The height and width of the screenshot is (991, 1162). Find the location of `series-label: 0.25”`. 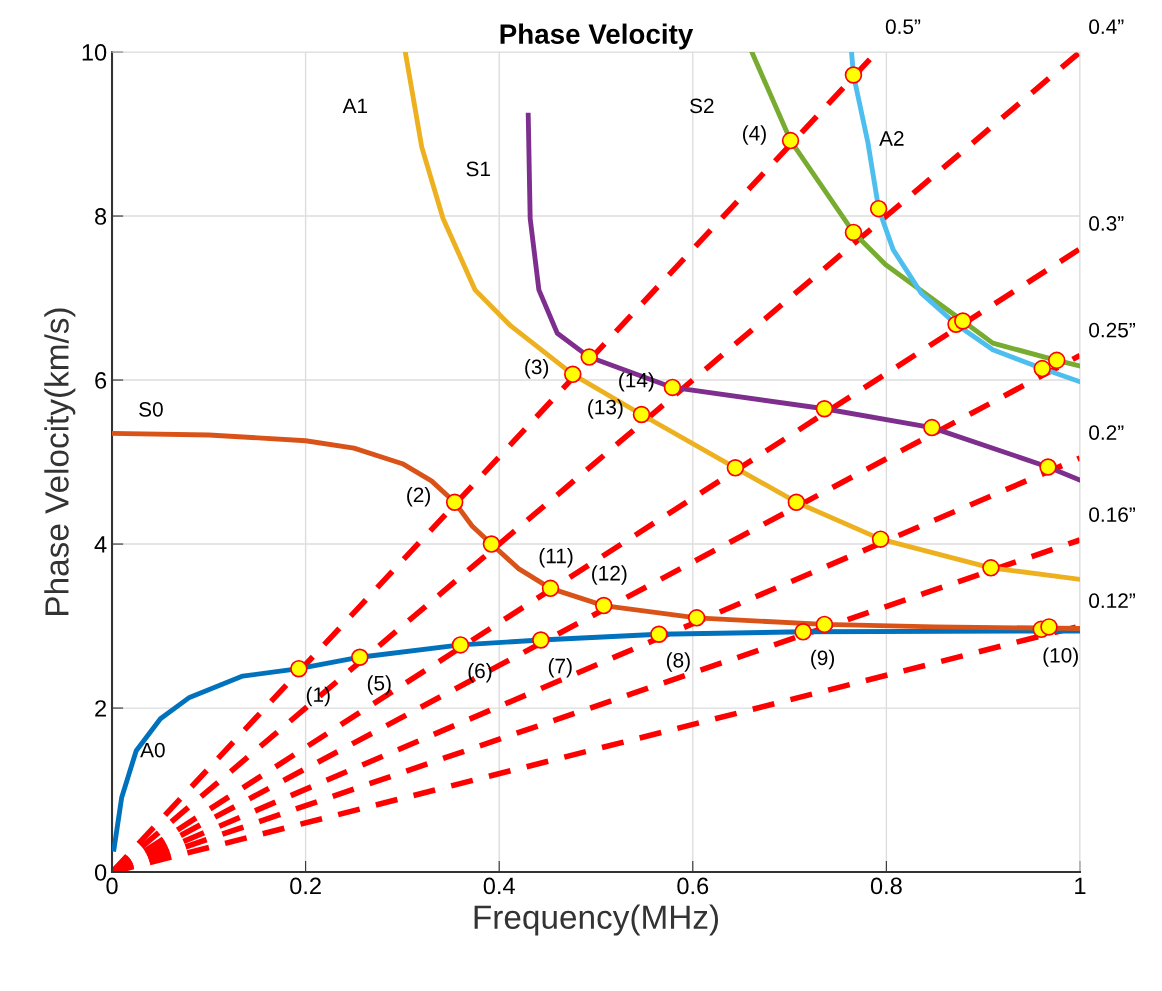

series-label: 0.25” is located at coordinates (1112, 330).